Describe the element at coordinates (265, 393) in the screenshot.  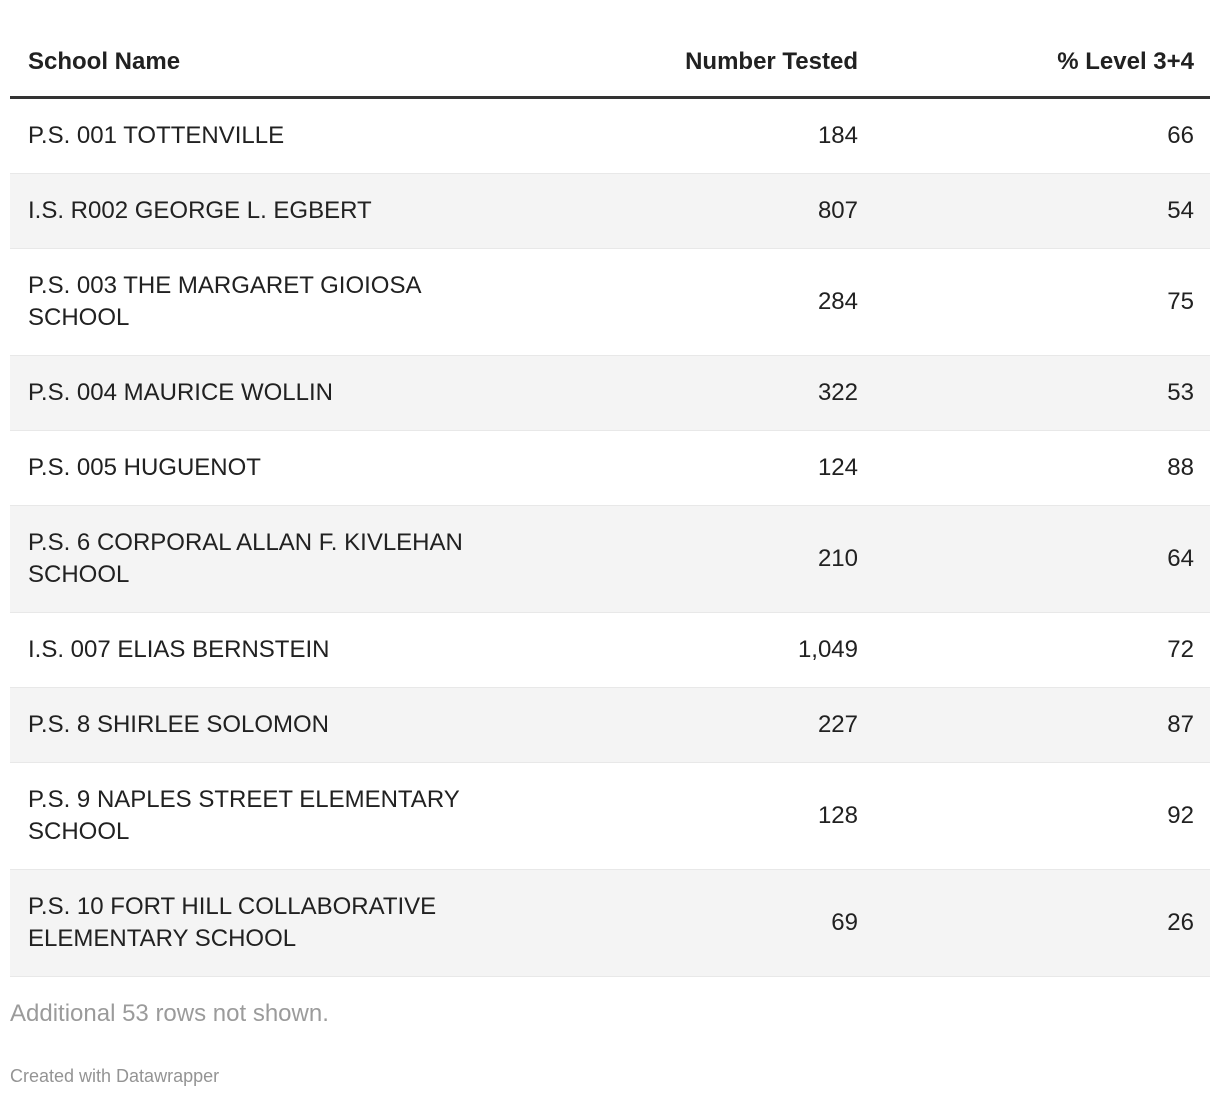
I see `school-name-cell: P.S. 004 MAURICE WOLLIN` at that location.